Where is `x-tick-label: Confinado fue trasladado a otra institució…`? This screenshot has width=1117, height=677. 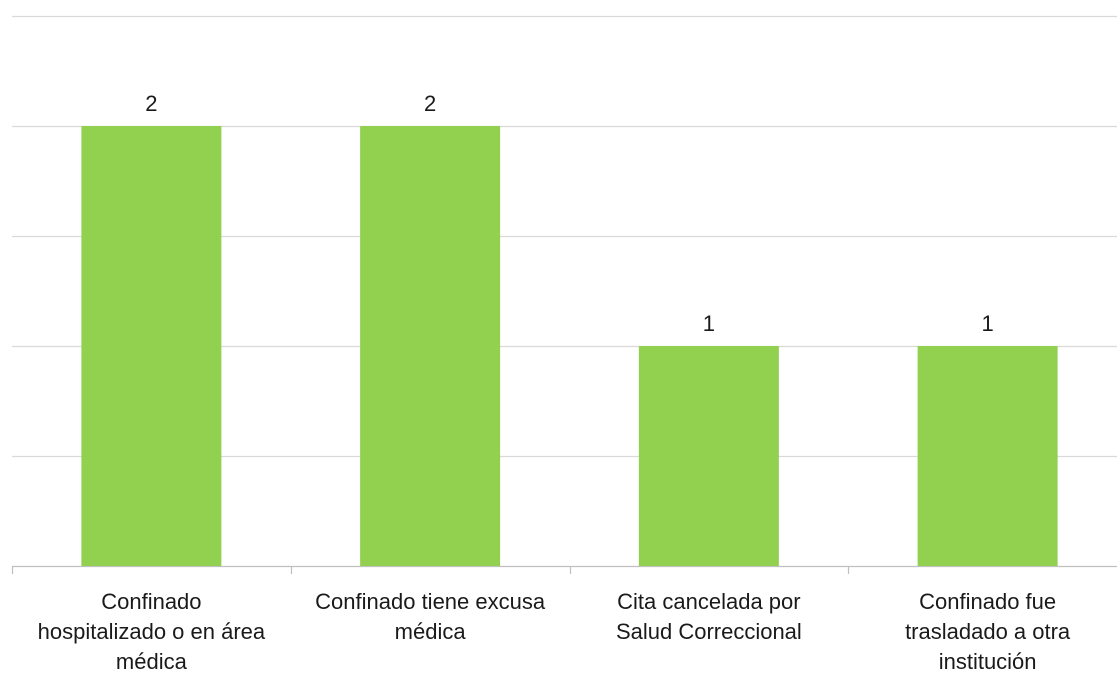
x-tick-label: Confinado fue trasladado a otra institució… is located at coordinates (988, 631).